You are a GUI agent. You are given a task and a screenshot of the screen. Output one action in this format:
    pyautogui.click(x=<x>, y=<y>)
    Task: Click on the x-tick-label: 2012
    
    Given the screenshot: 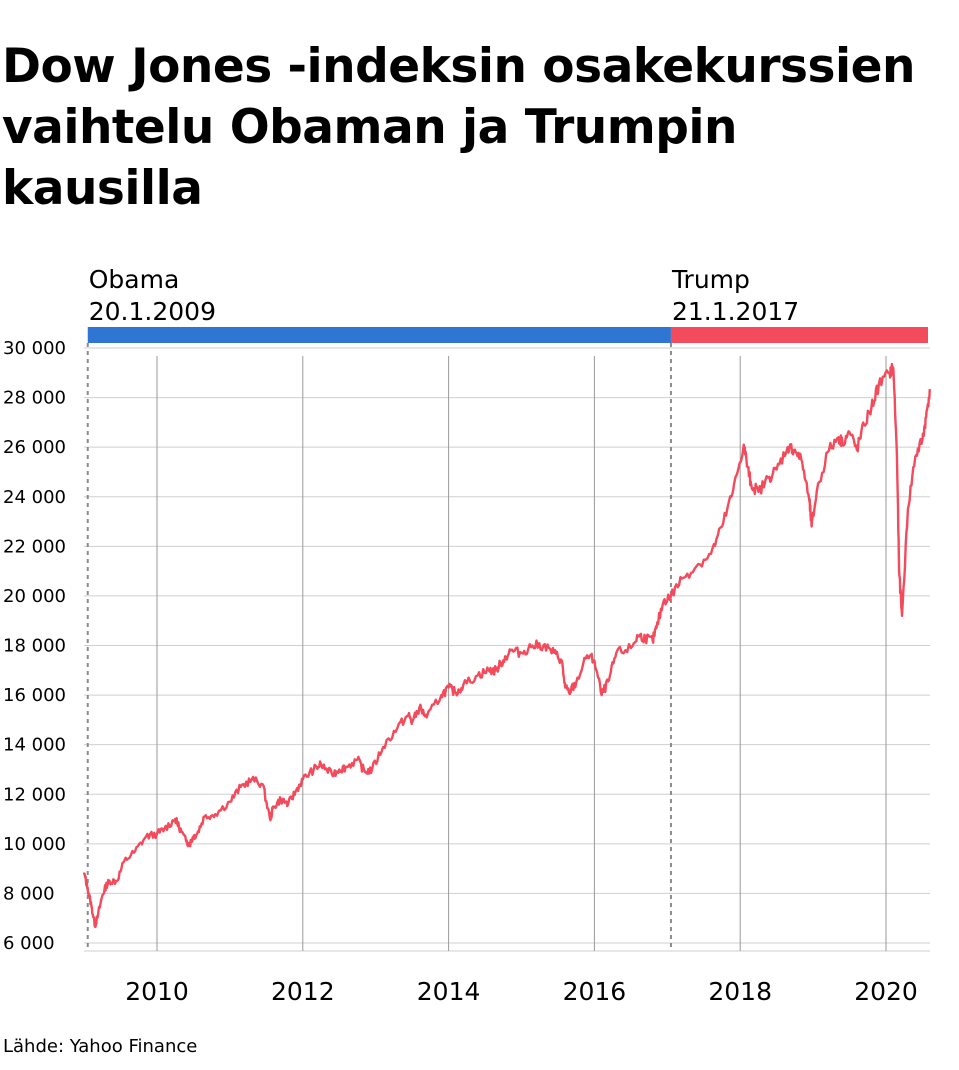 What is the action you would take?
    pyautogui.click(x=303, y=991)
    